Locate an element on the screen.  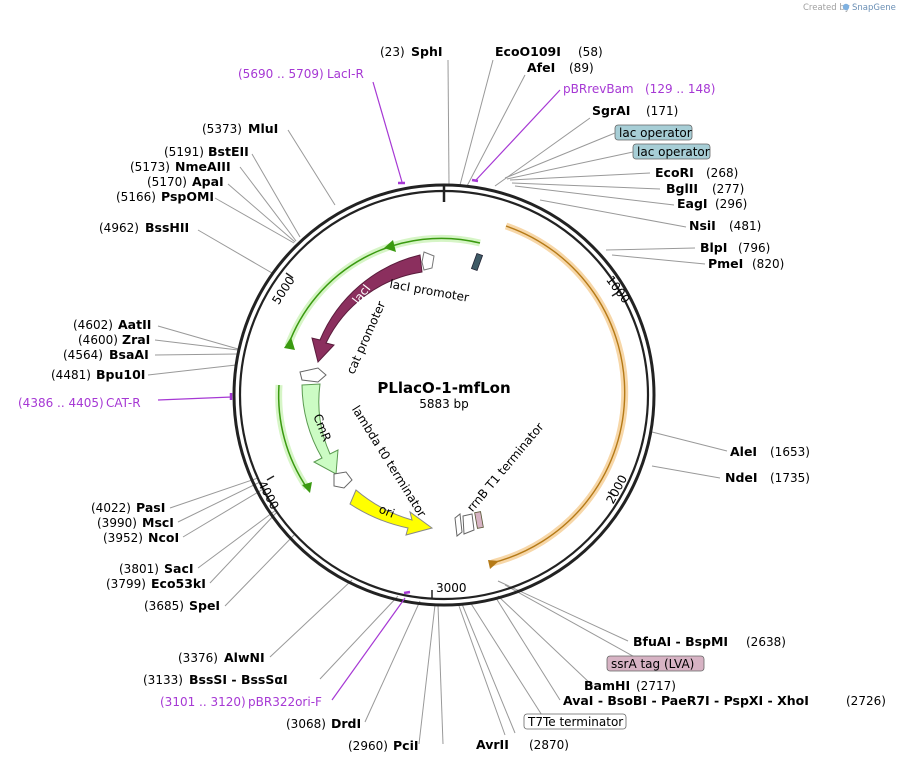
green-arc-top is located at coordinates (384, 292).